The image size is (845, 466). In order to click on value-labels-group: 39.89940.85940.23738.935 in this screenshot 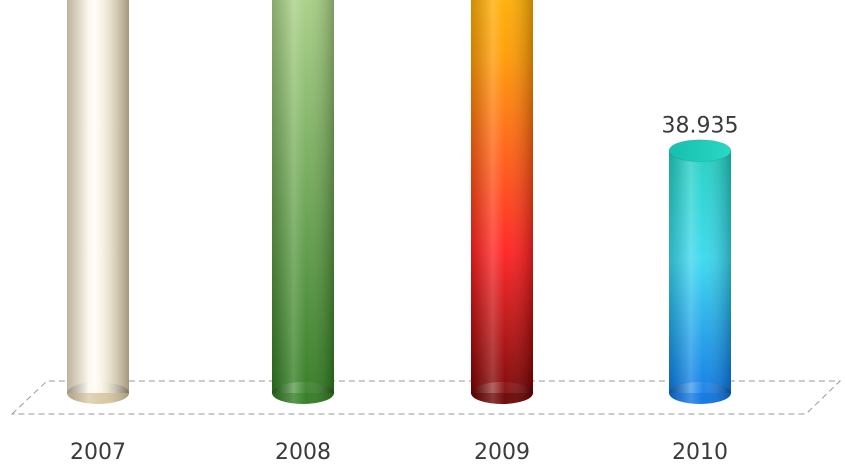, I will do `click(700, 126)`.